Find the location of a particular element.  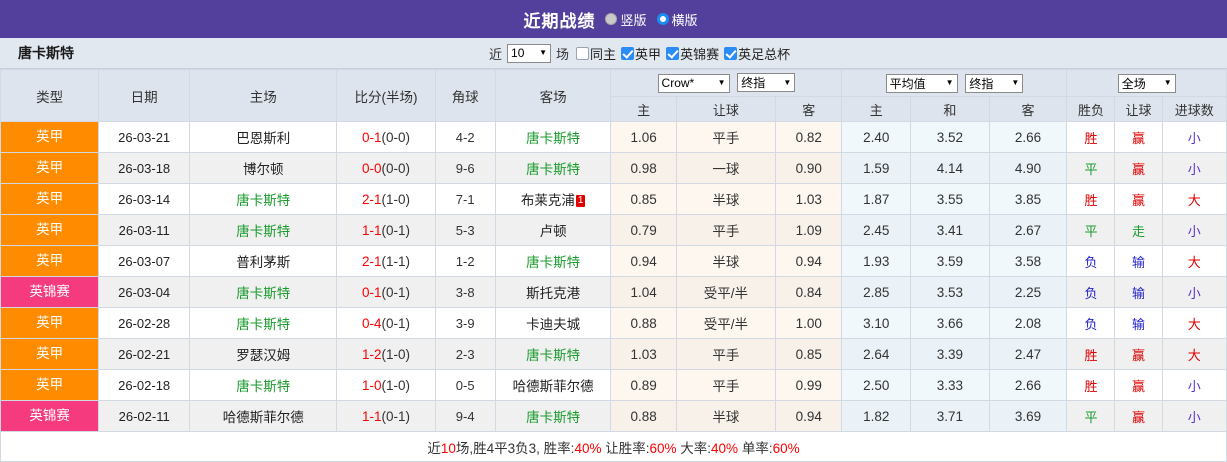

chevron-down-icon: ▼ is located at coordinates (721, 83).